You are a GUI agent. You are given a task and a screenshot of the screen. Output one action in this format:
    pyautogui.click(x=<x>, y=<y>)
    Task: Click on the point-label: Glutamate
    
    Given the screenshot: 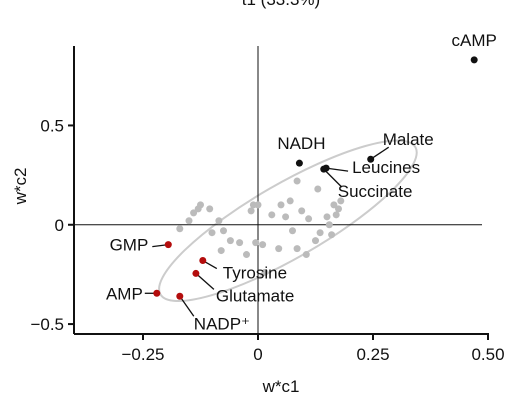 What is the action you would take?
    pyautogui.click(x=255, y=295)
    